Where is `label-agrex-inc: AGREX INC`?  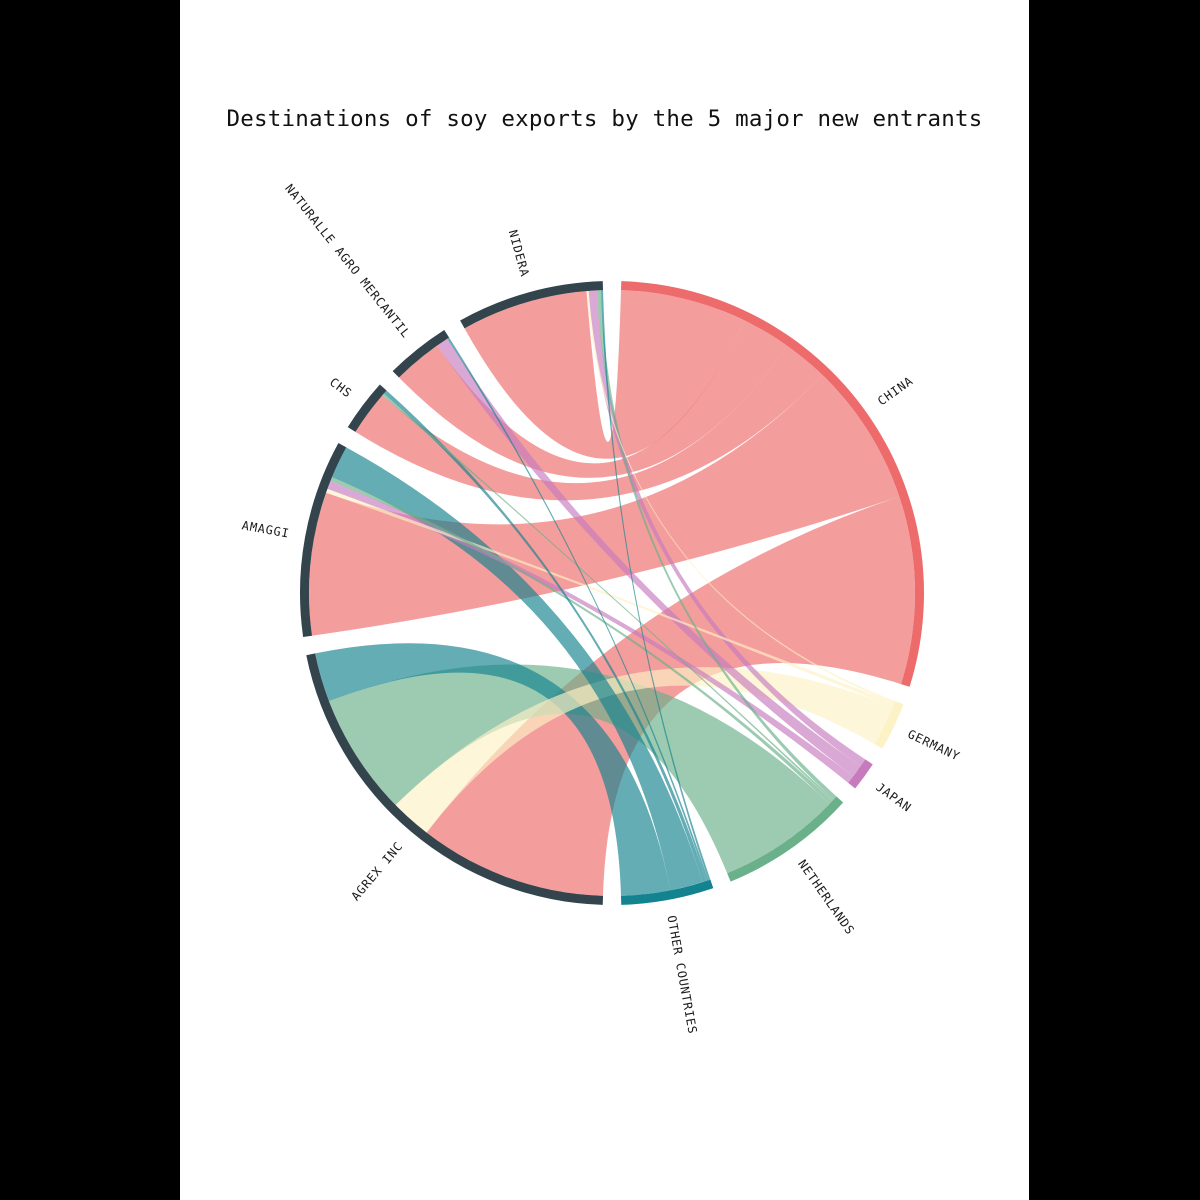 label-agrex-inc: AGREX INC is located at coordinates (376, 871).